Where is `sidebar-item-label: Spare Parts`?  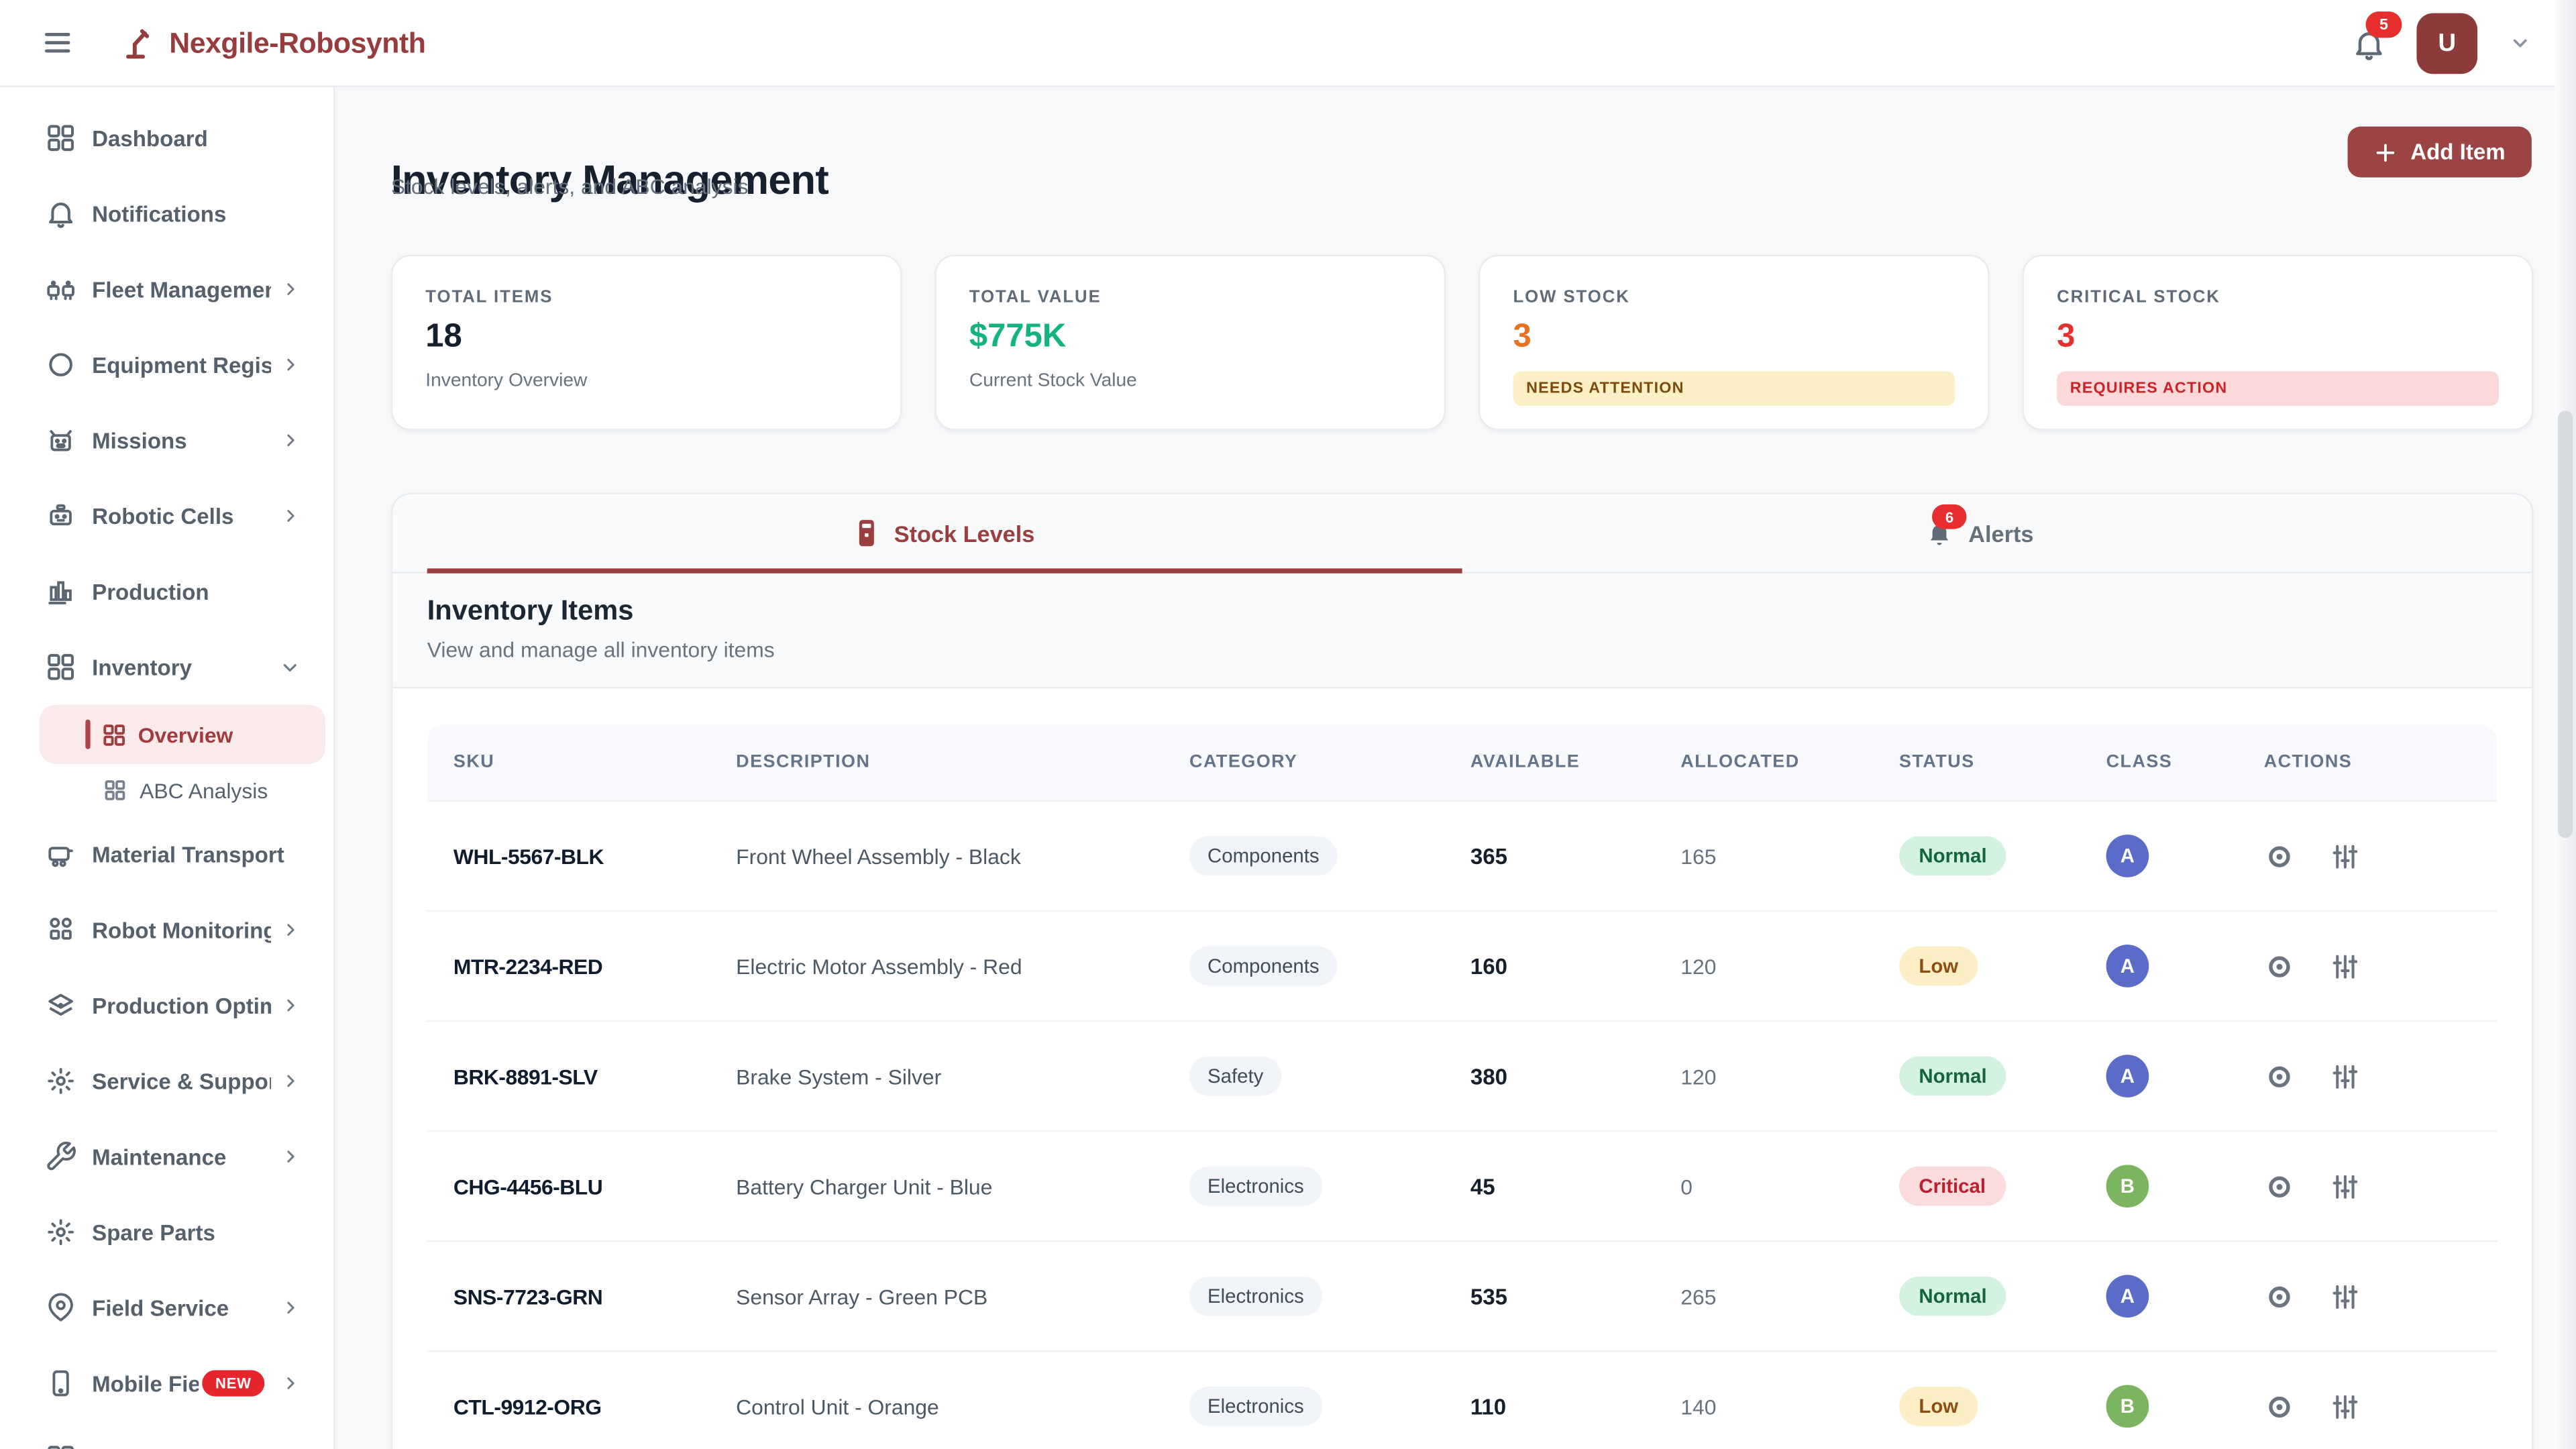
sidebar-item-label: Spare Parts is located at coordinates (153, 1232).